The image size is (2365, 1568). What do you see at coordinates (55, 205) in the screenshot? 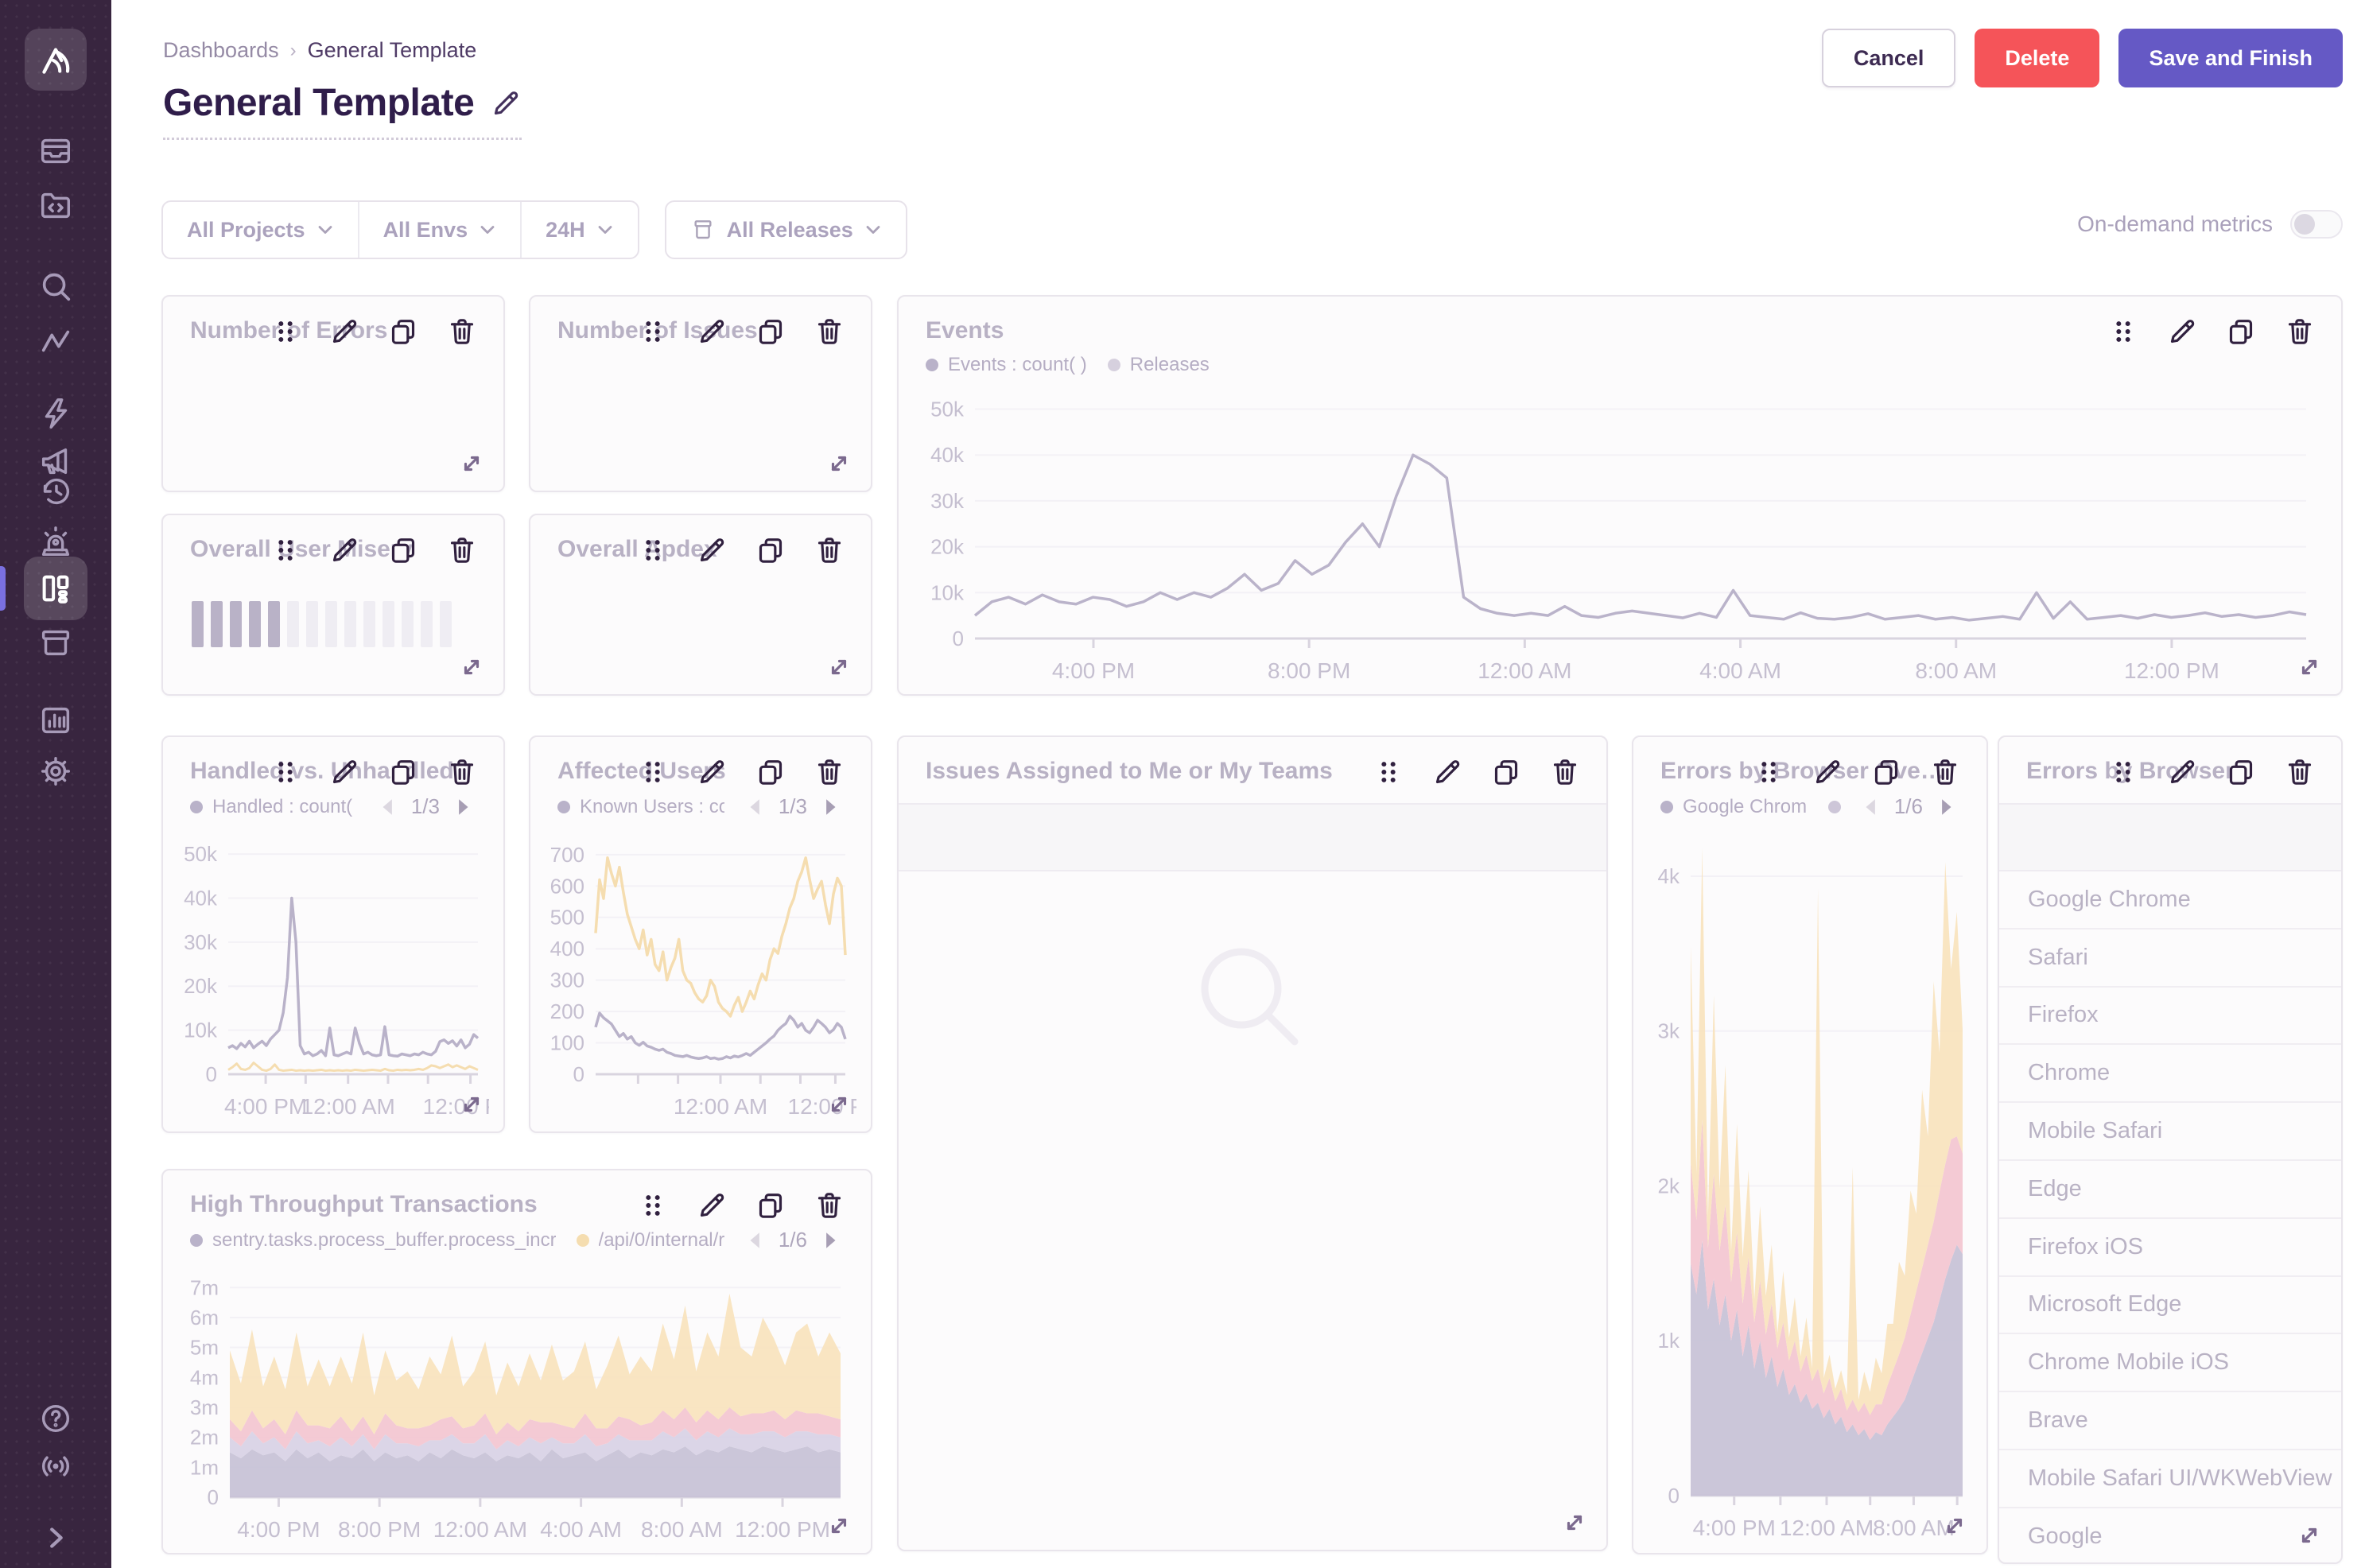
I see `sidebar-item-projects` at bounding box center [55, 205].